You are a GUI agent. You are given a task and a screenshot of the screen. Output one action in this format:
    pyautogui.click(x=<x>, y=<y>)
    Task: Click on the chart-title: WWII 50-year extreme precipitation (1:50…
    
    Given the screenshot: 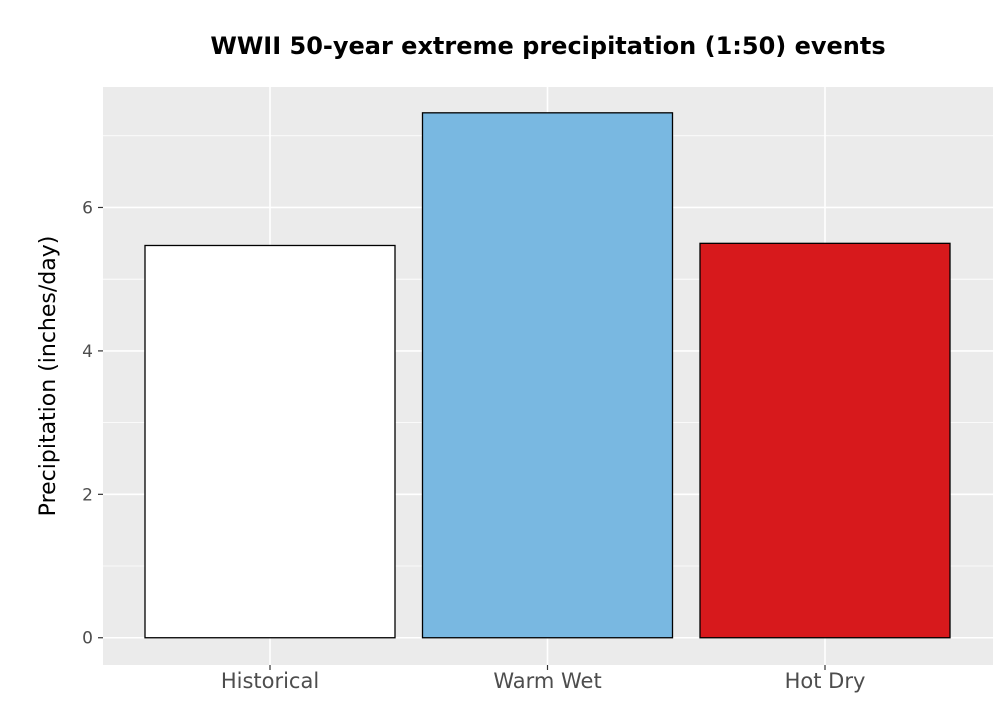 What is the action you would take?
    pyautogui.click(x=547, y=46)
    